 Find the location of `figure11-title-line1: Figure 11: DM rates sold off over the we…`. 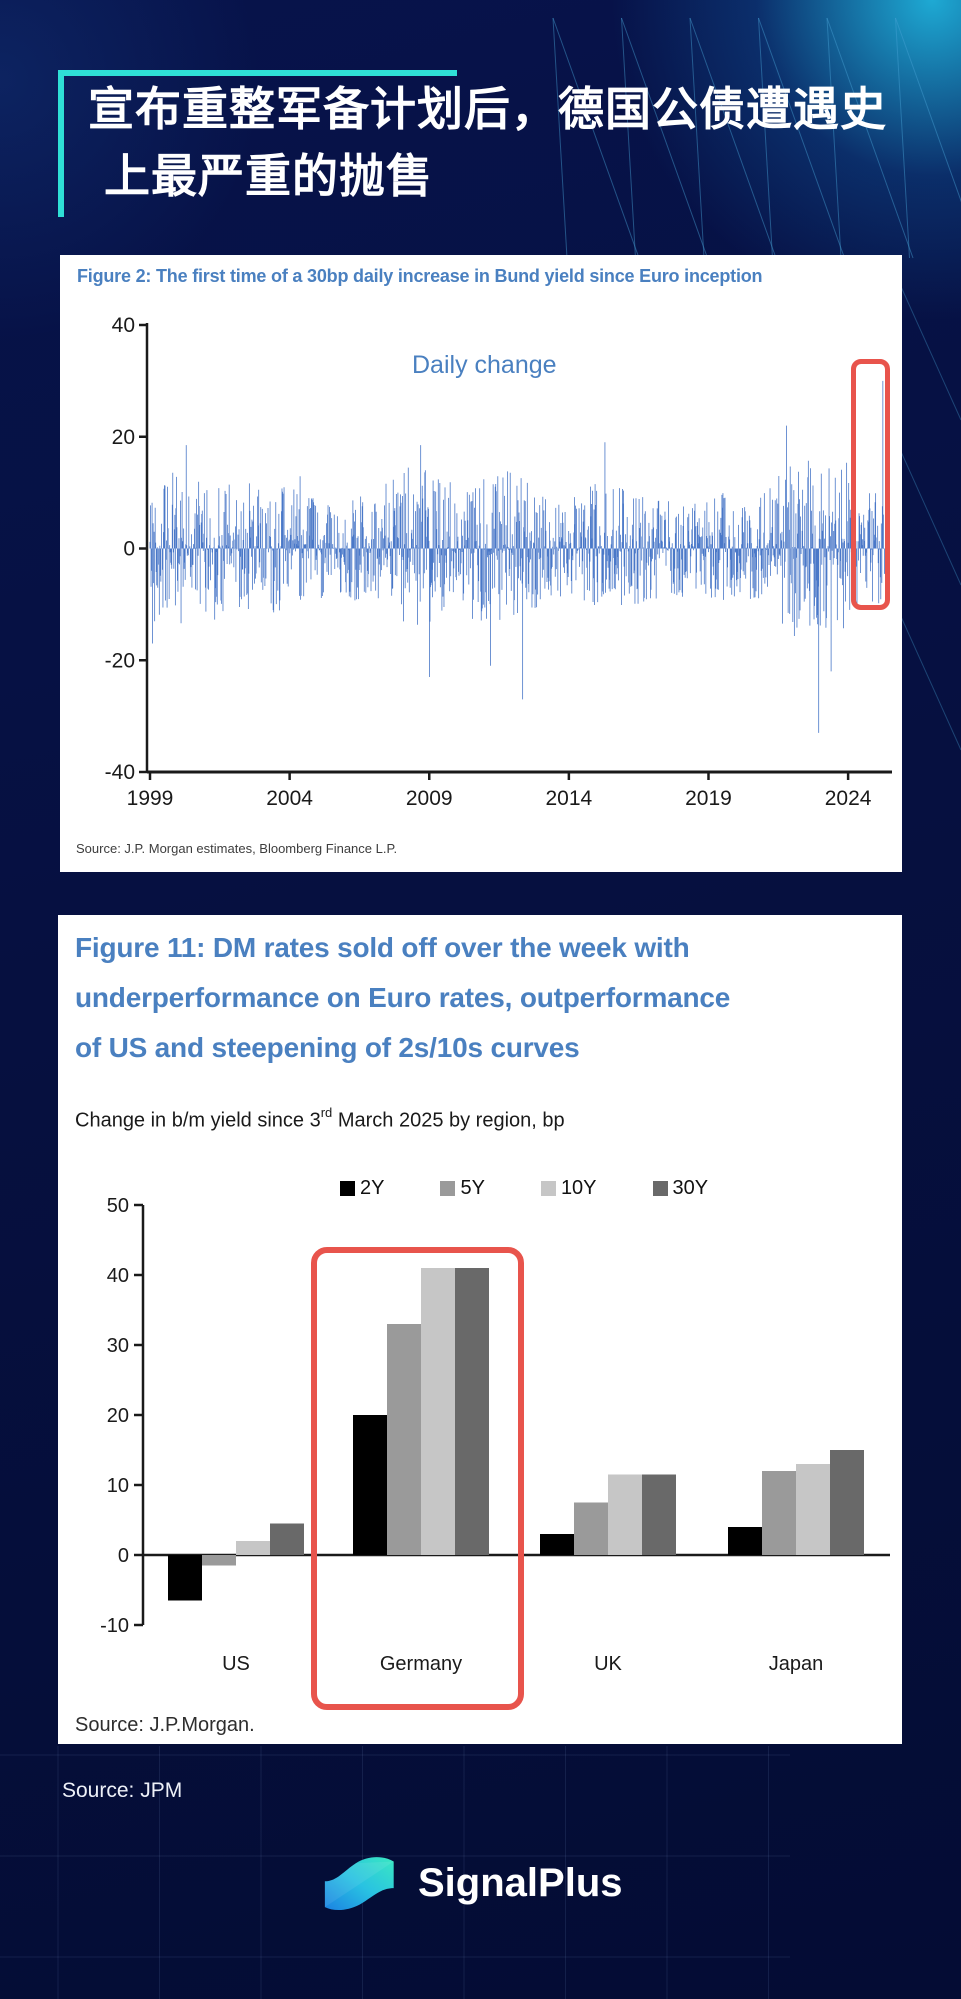

figure11-title-line1: Figure 11: DM rates sold off over the we… is located at coordinates (382, 947).